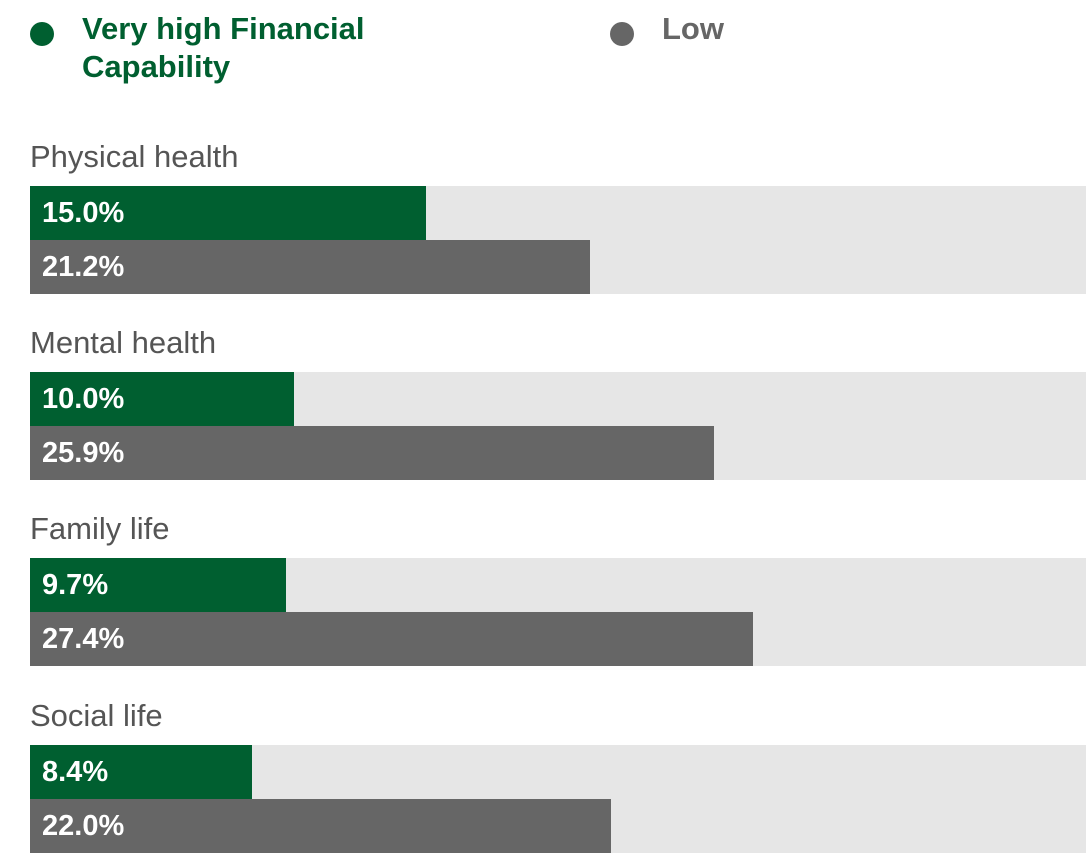  What do you see at coordinates (100, 529) in the screenshot?
I see `category-label: Family life` at bounding box center [100, 529].